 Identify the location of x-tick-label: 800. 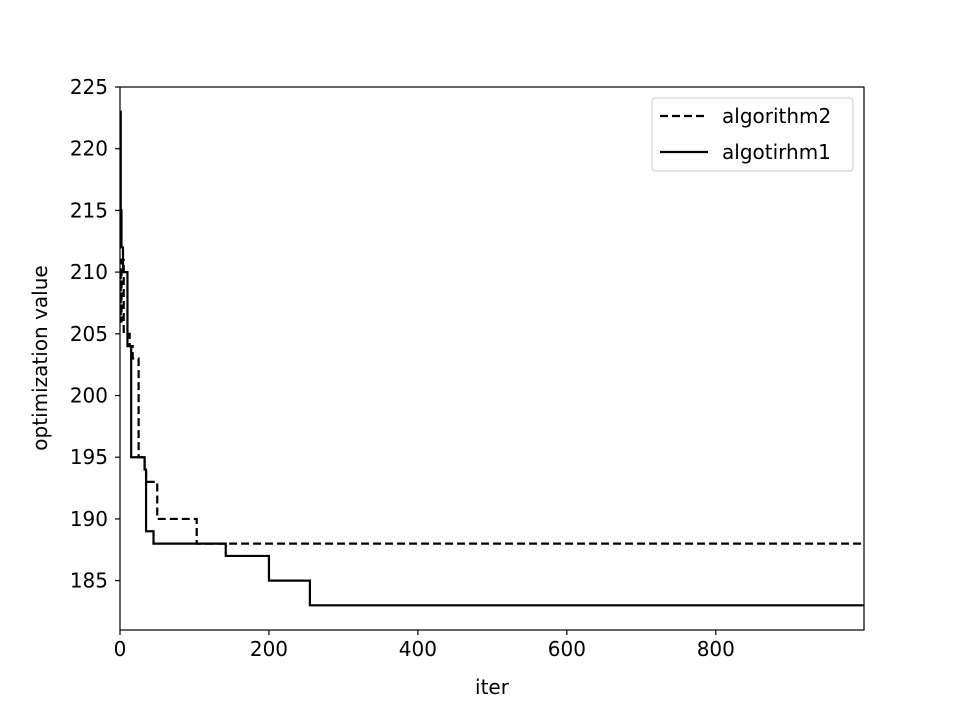
(716, 649).